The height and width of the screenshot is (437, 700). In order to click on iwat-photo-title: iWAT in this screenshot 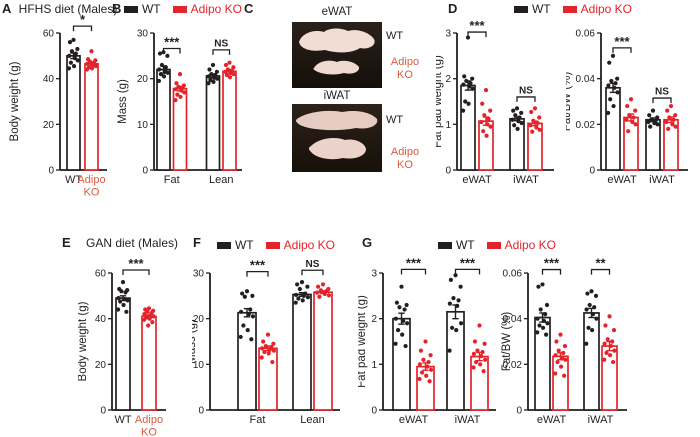, I will do `click(337, 96)`.